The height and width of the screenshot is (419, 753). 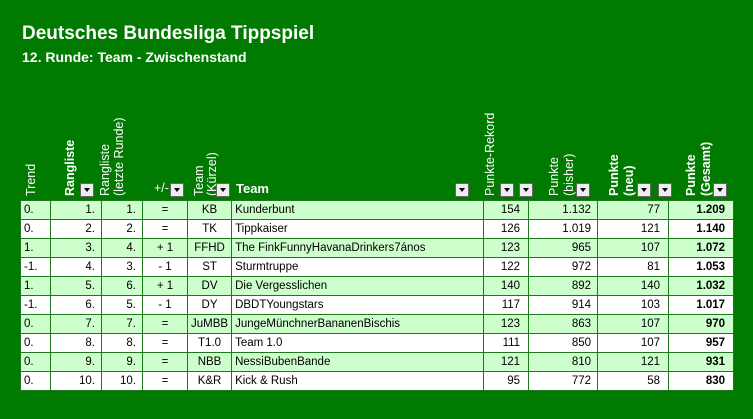 I want to click on team-name-cell: Kunderbunt, so click(x=358, y=210).